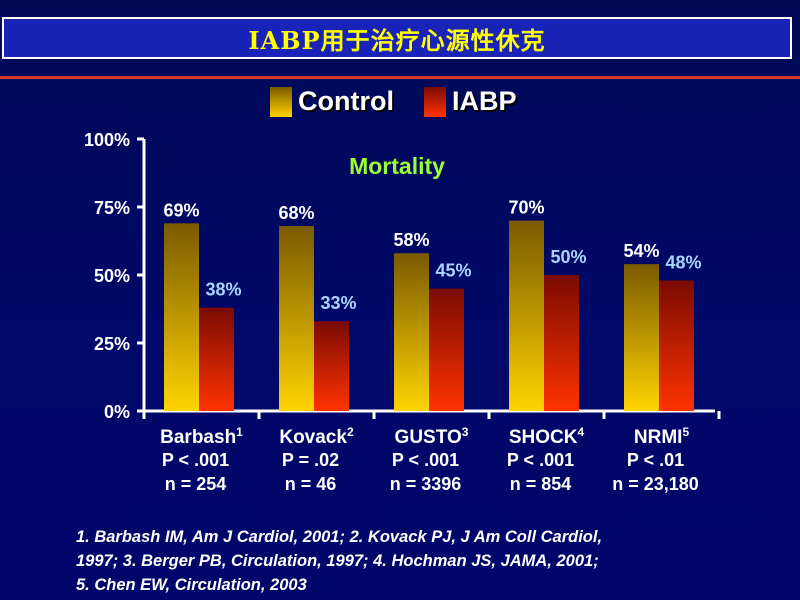 Image resolution: width=800 pixels, height=600 pixels. I want to click on legend-label-iabp: IABP, so click(484, 101).